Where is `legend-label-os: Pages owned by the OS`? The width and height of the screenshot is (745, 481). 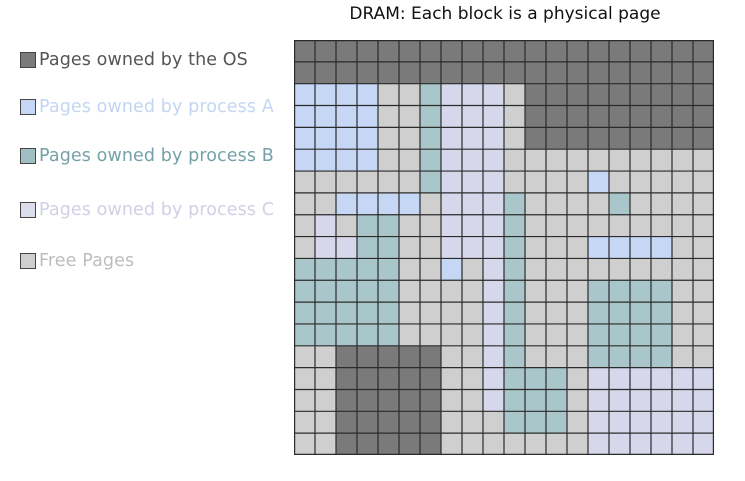 legend-label-os: Pages owned by the OS is located at coordinates (143, 60).